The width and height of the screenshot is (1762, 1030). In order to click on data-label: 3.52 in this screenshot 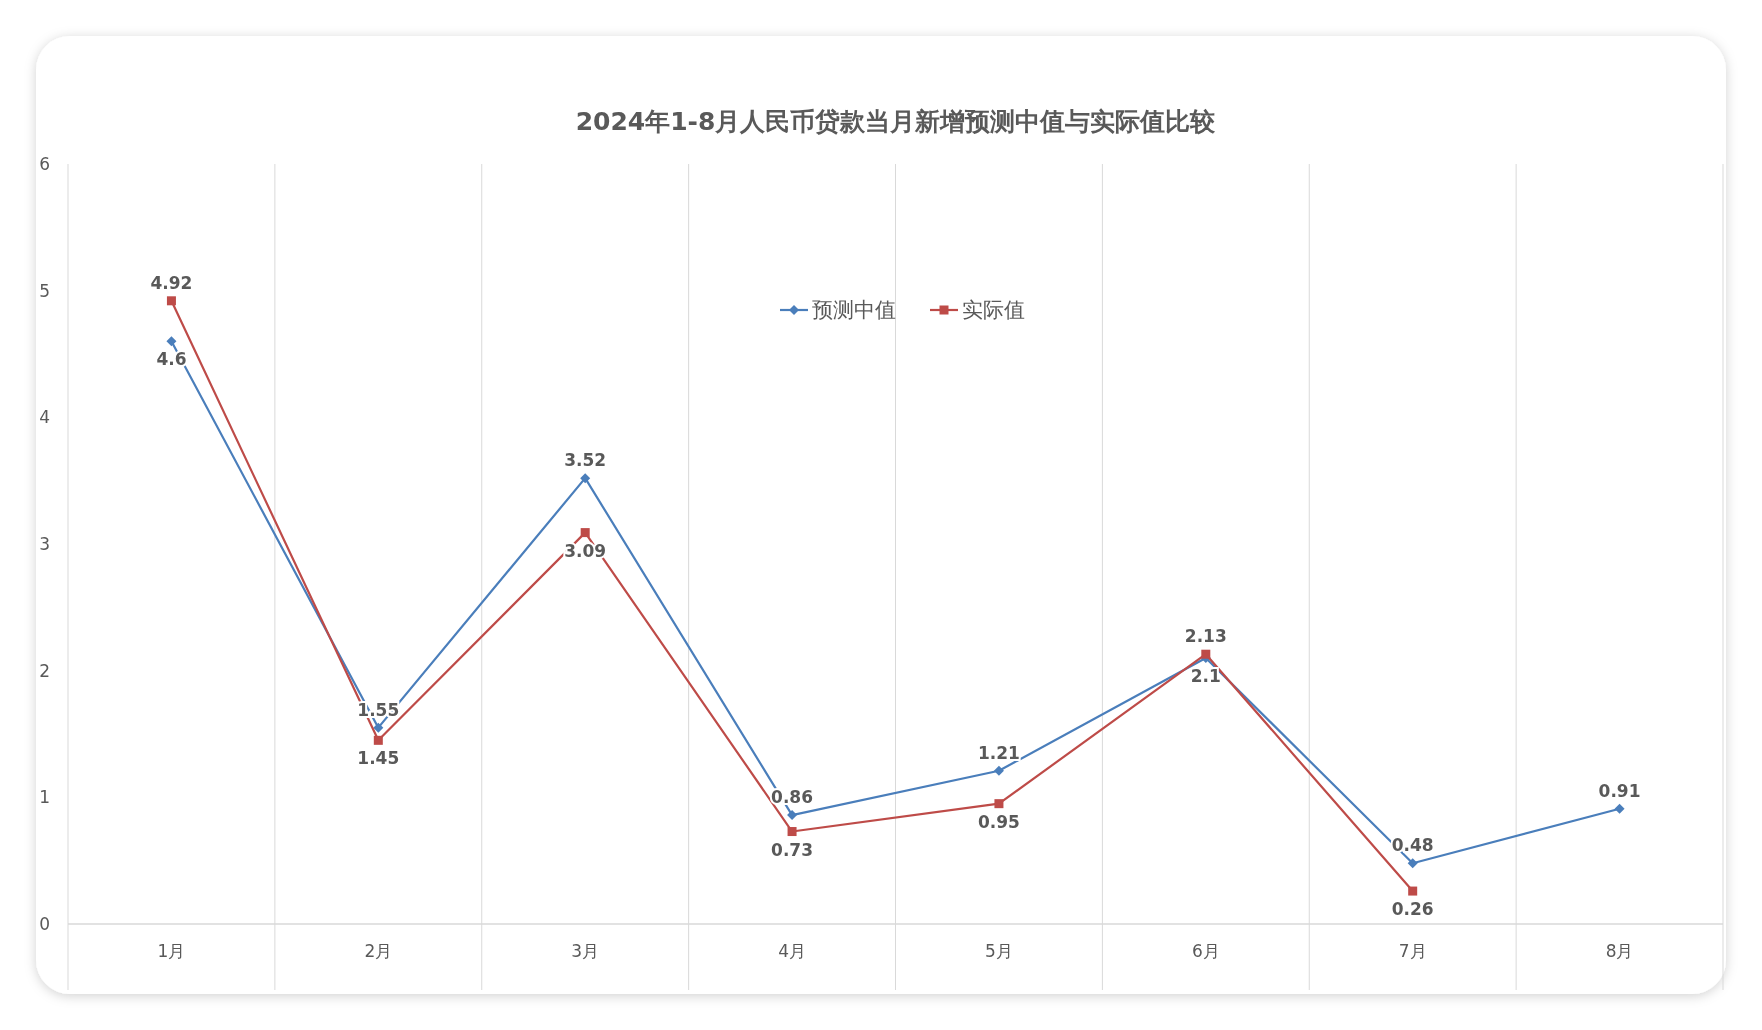, I will do `click(585, 460)`.